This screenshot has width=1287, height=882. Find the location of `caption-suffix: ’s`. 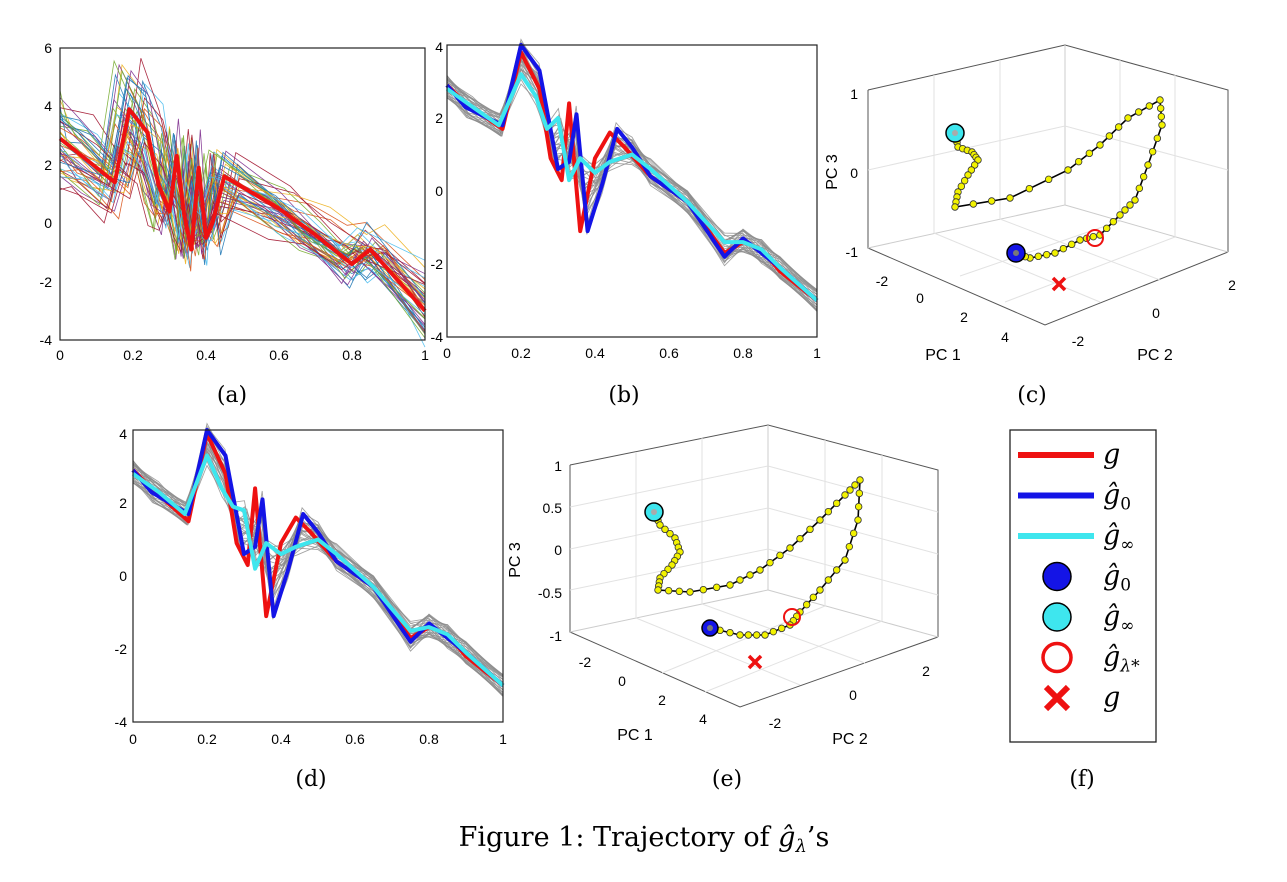

caption-suffix: ’s is located at coordinates (818, 837).